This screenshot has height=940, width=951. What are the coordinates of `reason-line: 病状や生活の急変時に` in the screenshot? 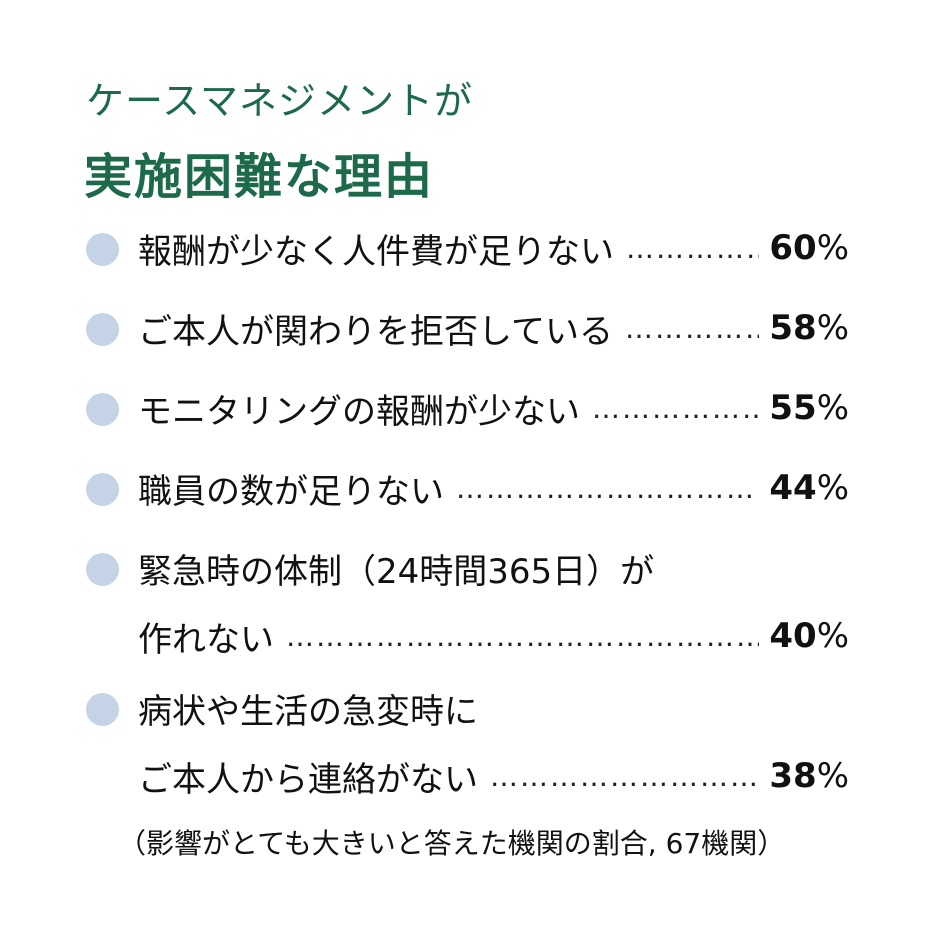 It's located at (308, 709).